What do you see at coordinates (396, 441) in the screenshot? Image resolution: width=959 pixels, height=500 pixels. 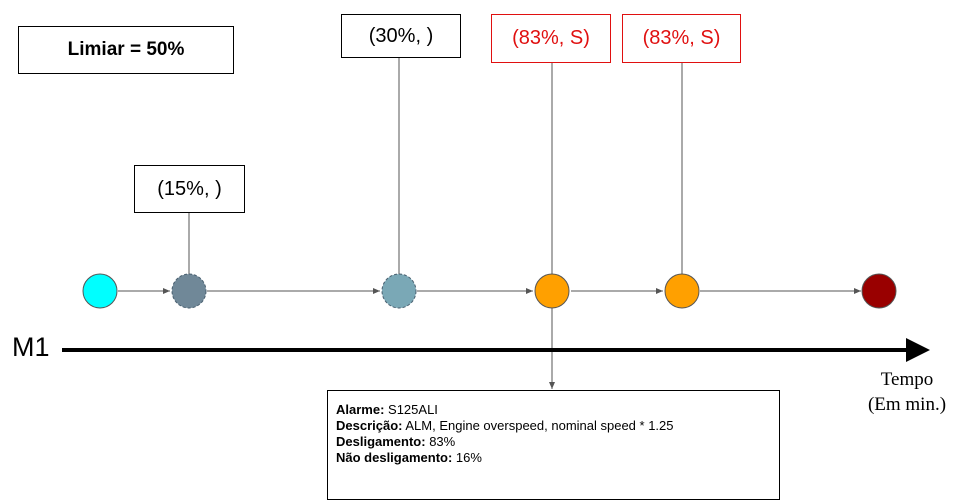 I see `info-shutdown: Desligamento: 83%` at bounding box center [396, 441].